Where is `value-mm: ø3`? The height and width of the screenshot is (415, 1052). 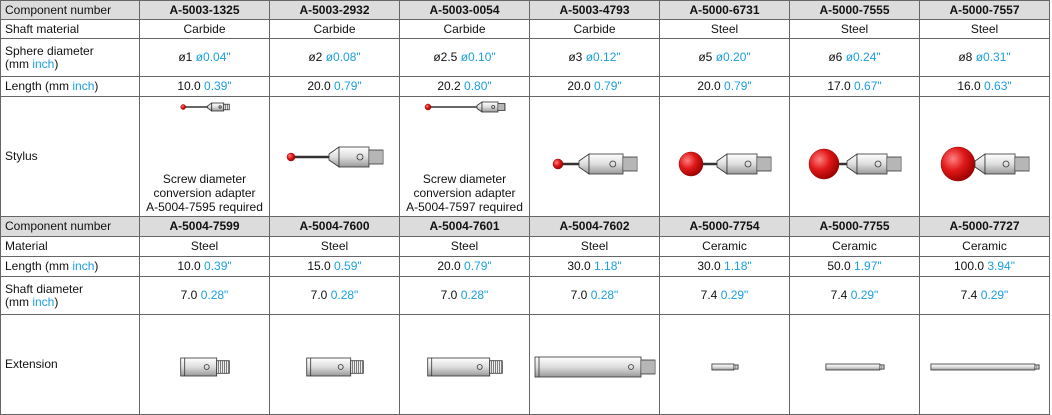 value-mm: ø3 is located at coordinates (577, 57).